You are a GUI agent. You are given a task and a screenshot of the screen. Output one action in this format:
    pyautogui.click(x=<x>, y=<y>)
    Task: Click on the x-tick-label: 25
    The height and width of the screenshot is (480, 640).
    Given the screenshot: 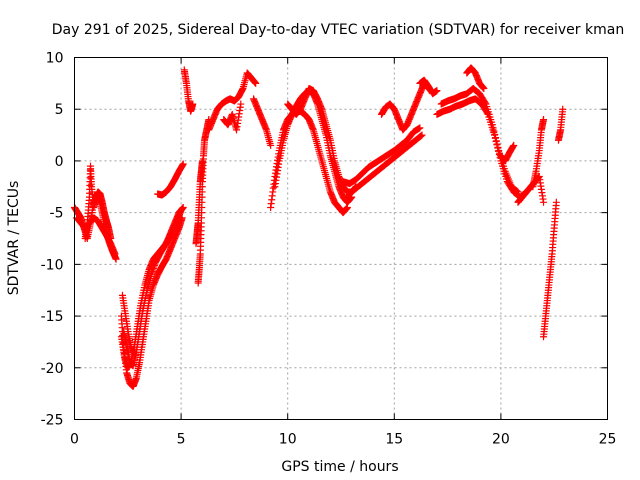 What is the action you would take?
    pyautogui.click(x=608, y=440)
    